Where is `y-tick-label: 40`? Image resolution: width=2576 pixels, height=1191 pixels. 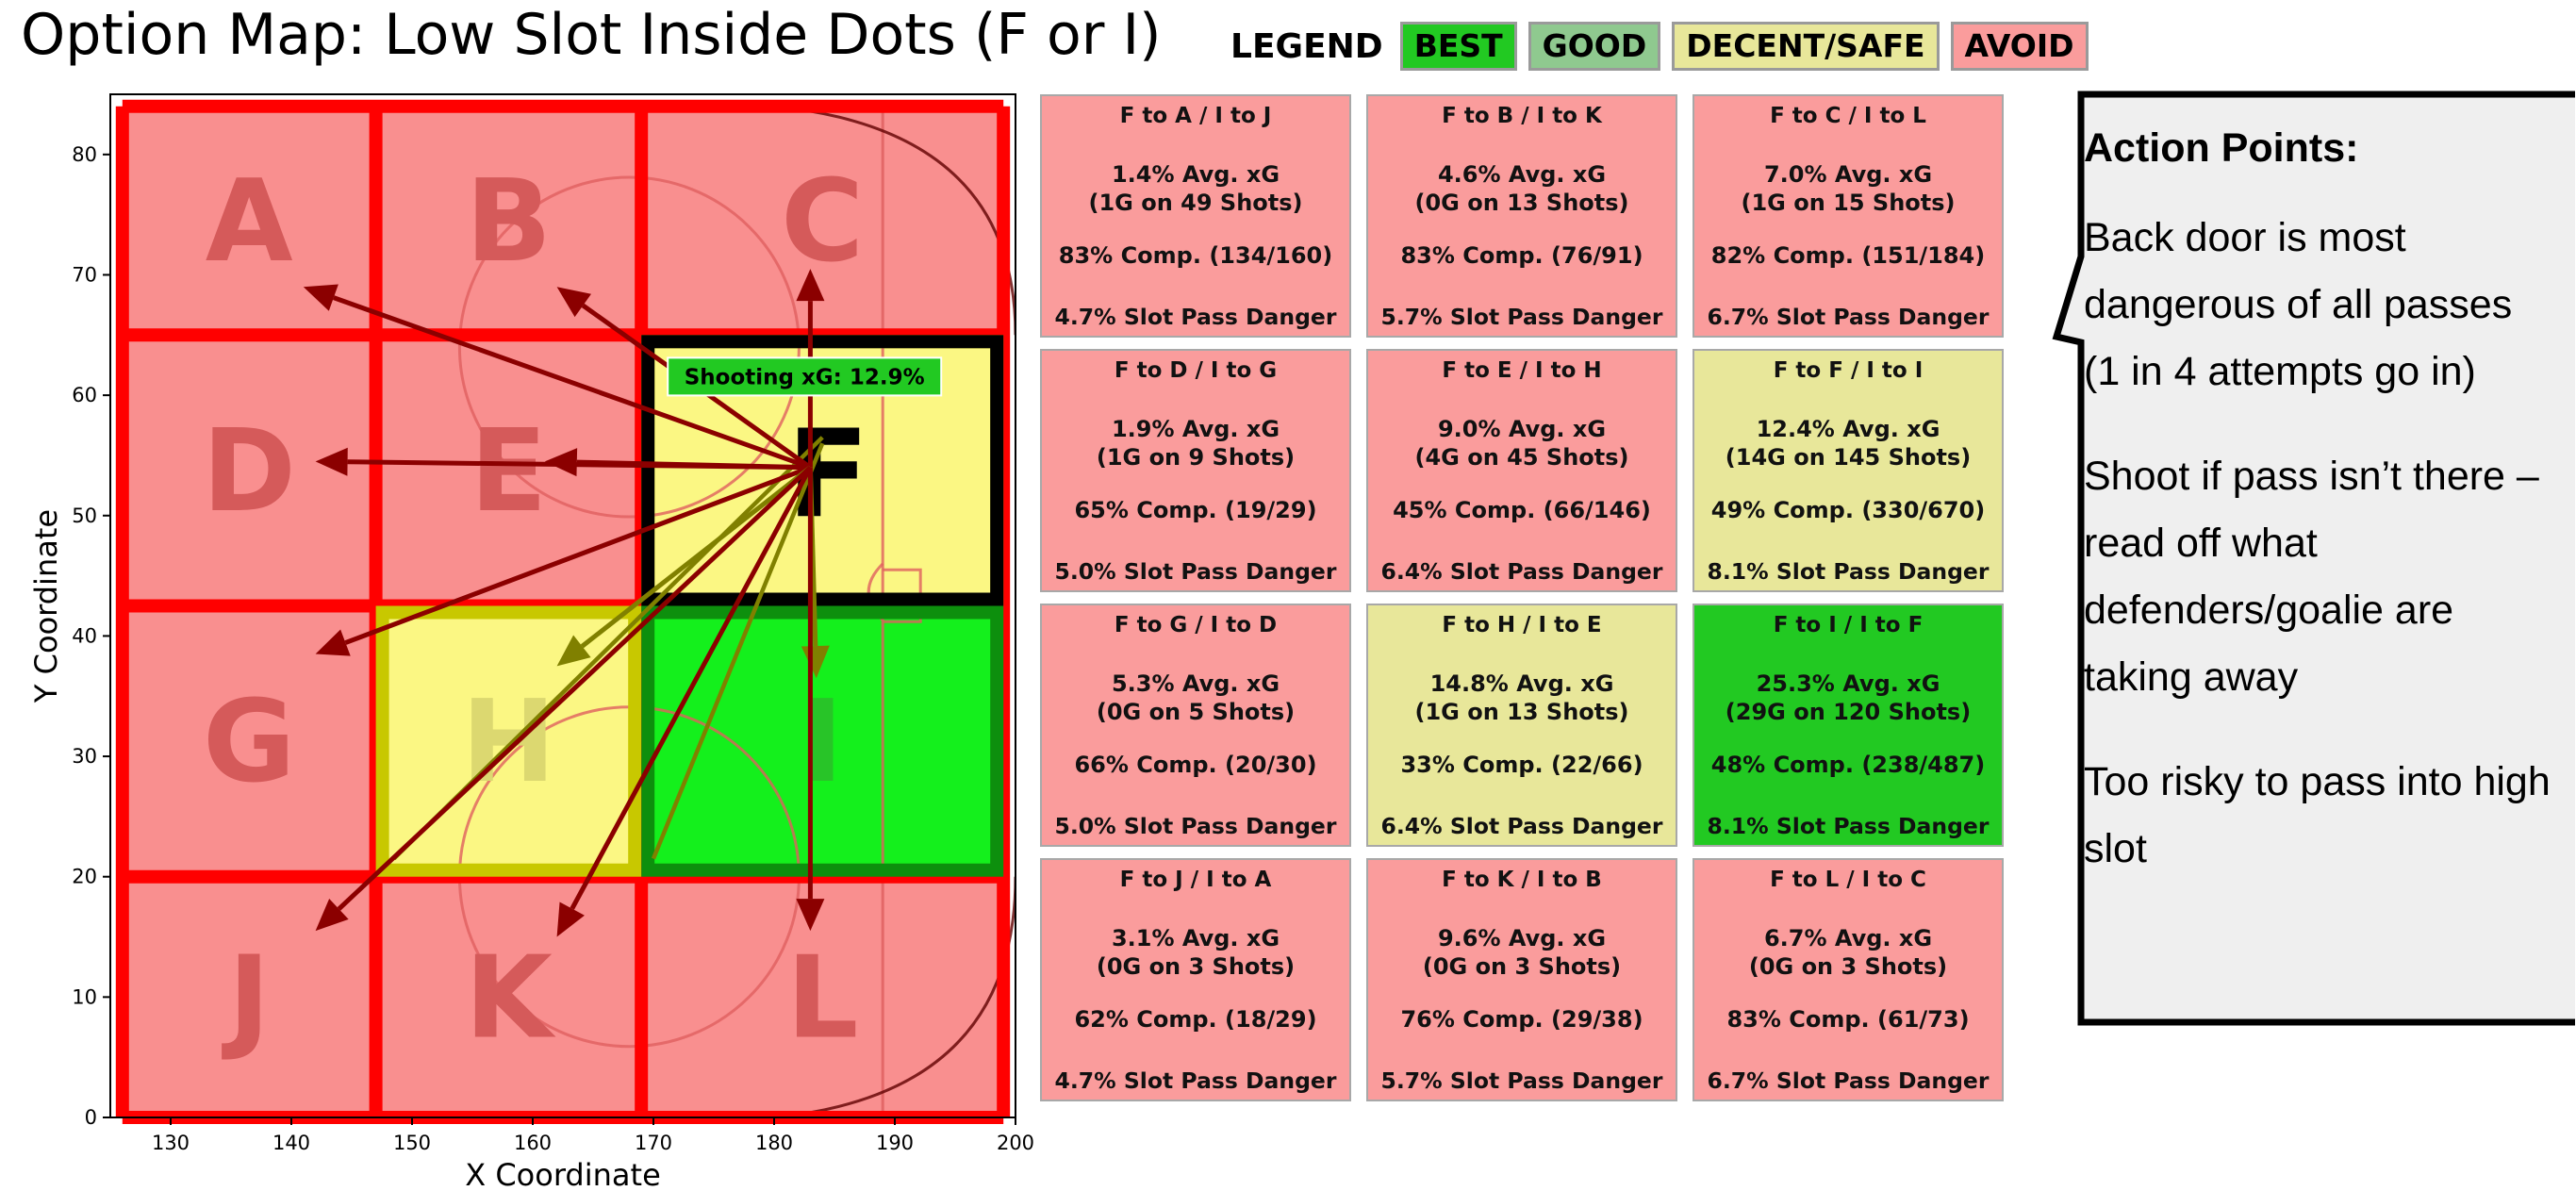 y-tick-label: 40 is located at coordinates (84, 635).